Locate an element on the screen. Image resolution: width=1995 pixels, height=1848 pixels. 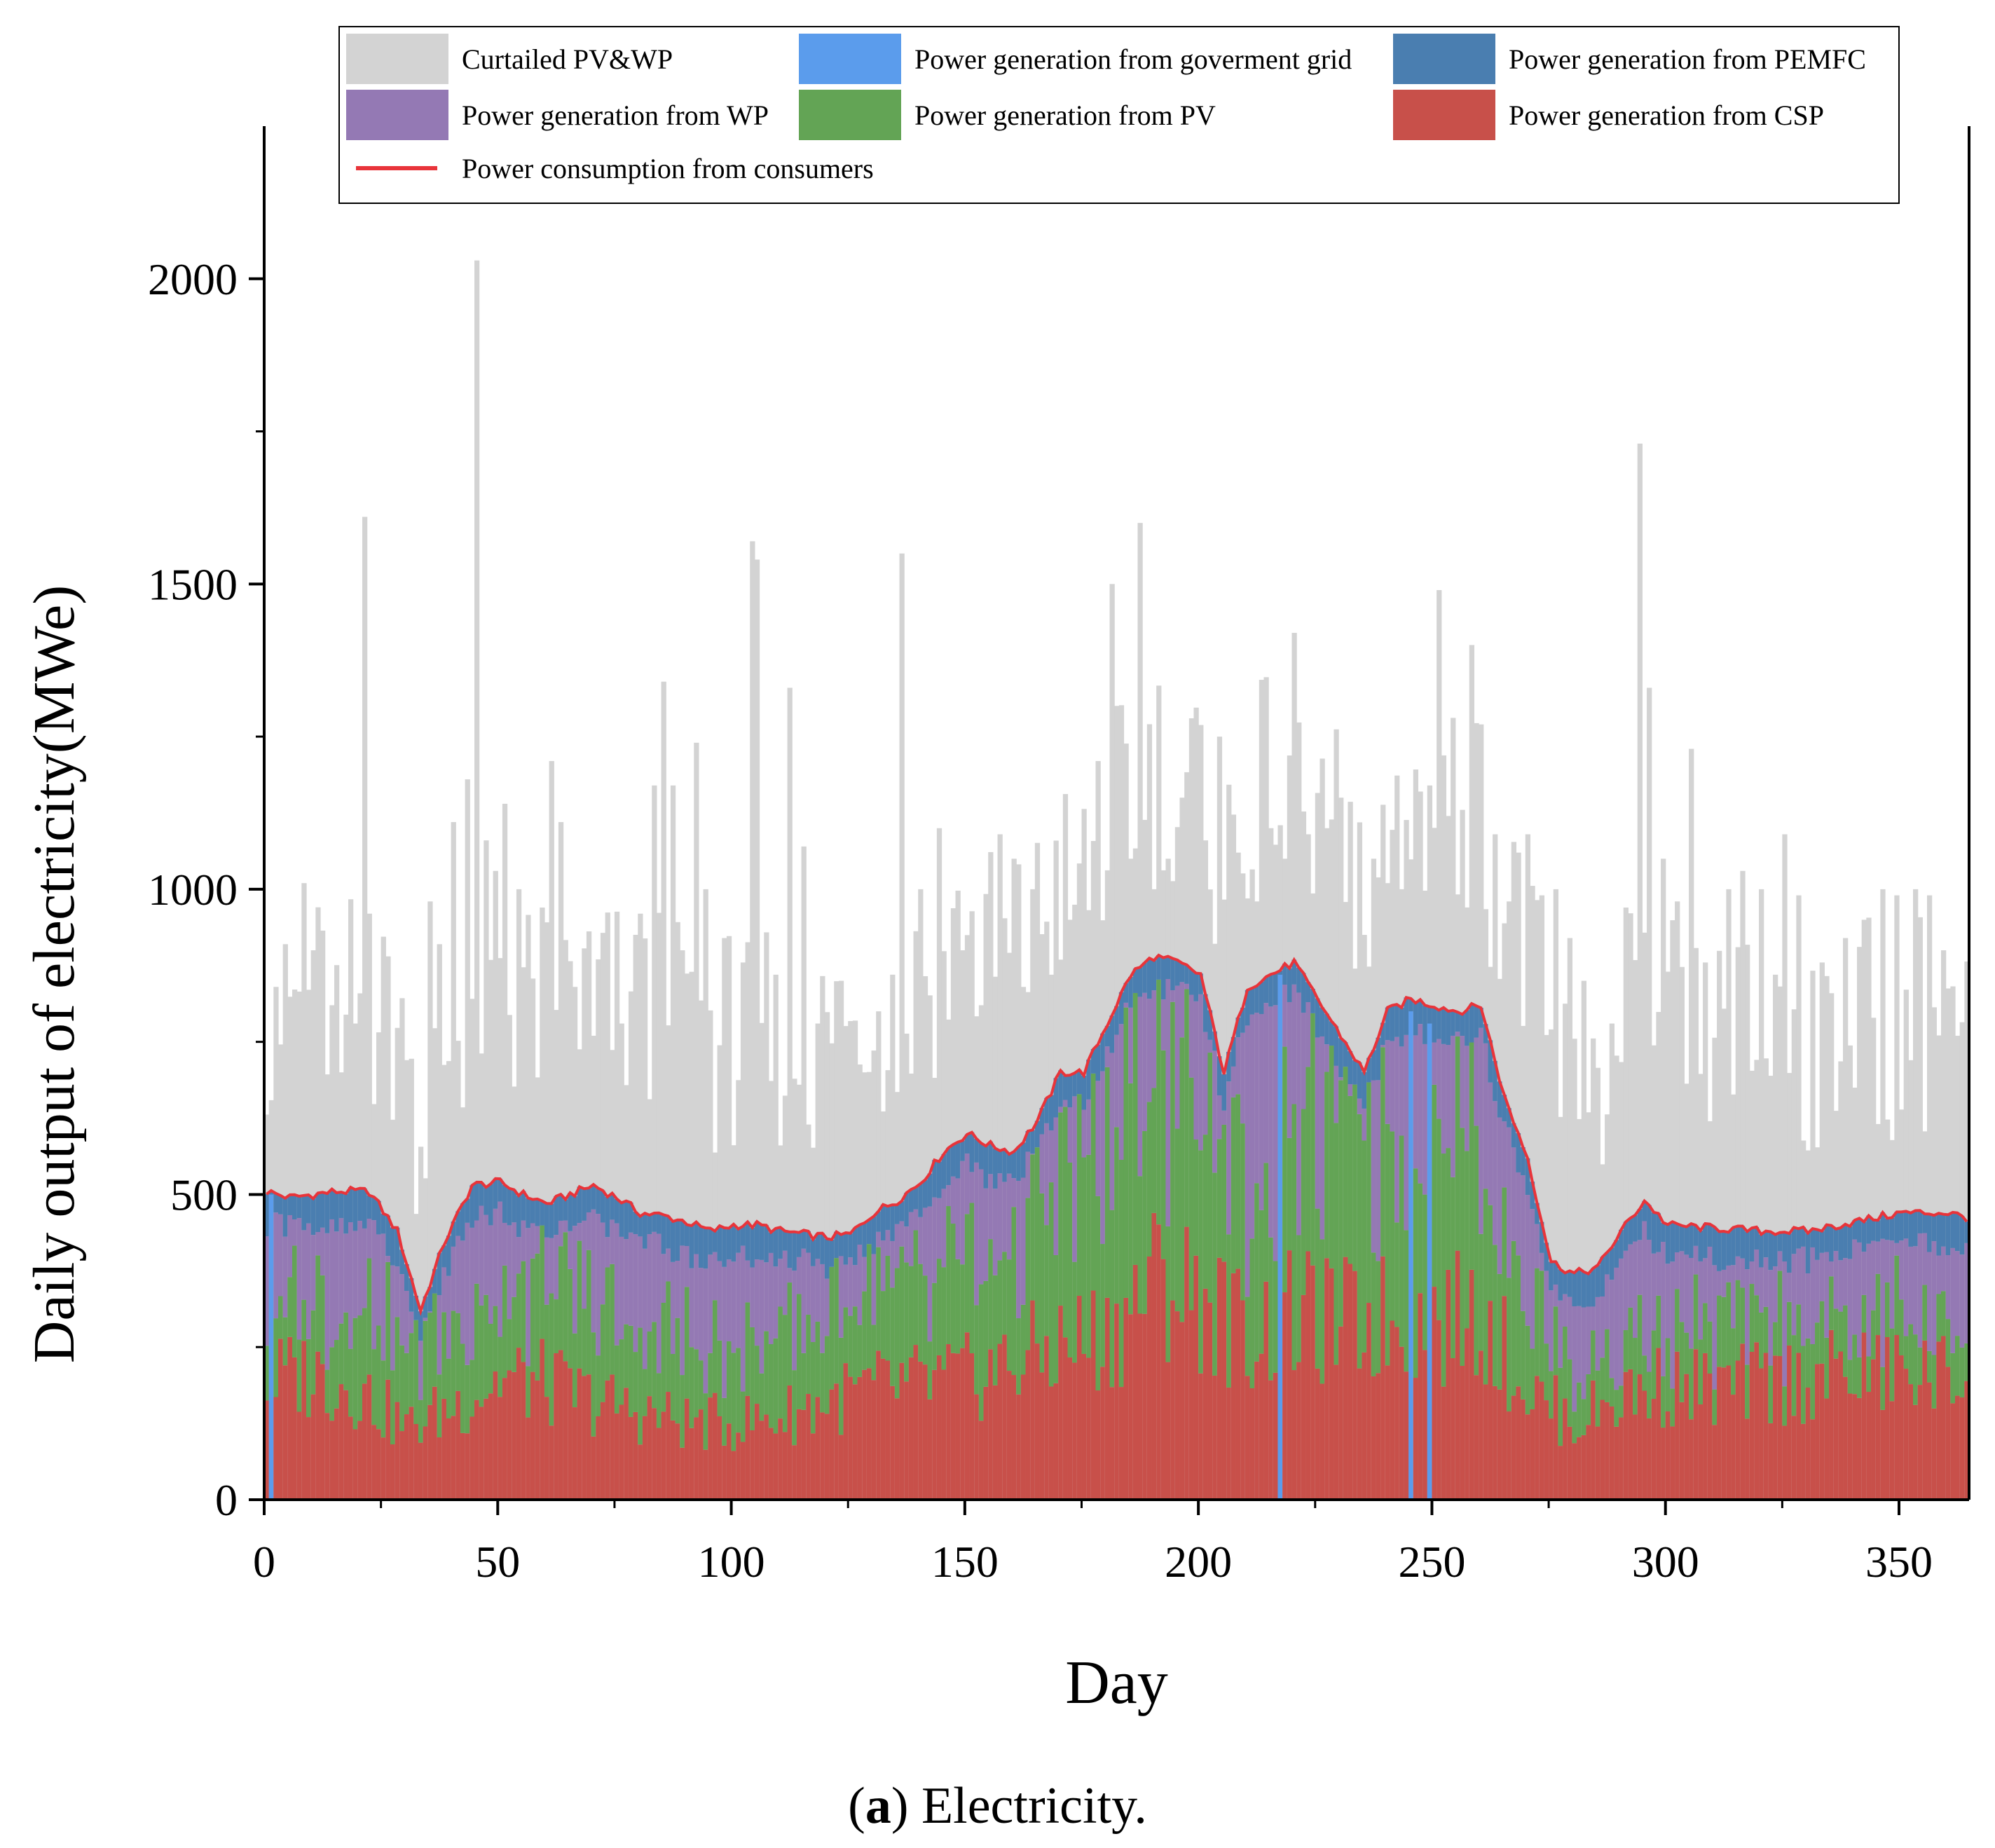
y-tick-label: 1500 is located at coordinates (193, 584).